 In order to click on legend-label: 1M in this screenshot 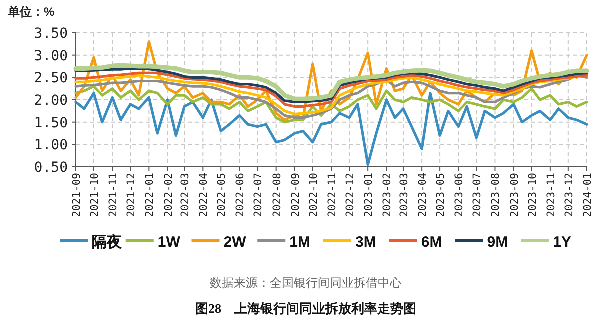, I will do `click(300, 242)`.